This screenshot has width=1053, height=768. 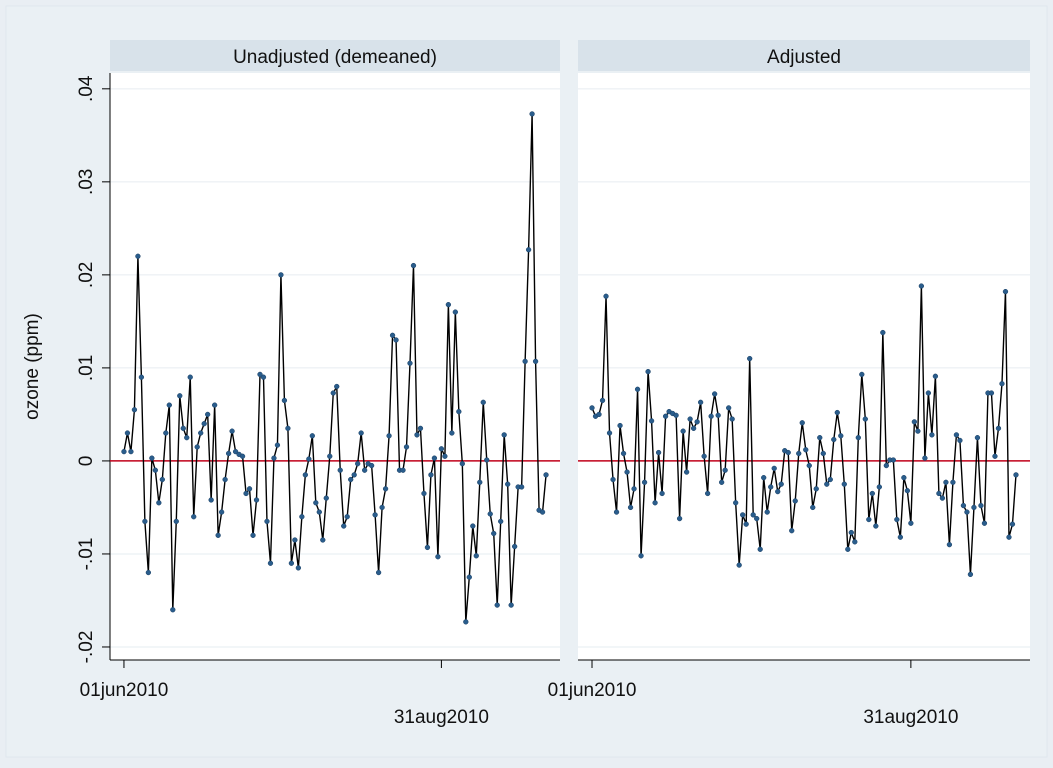 I want to click on y-tick-label: .01, so click(x=86, y=368).